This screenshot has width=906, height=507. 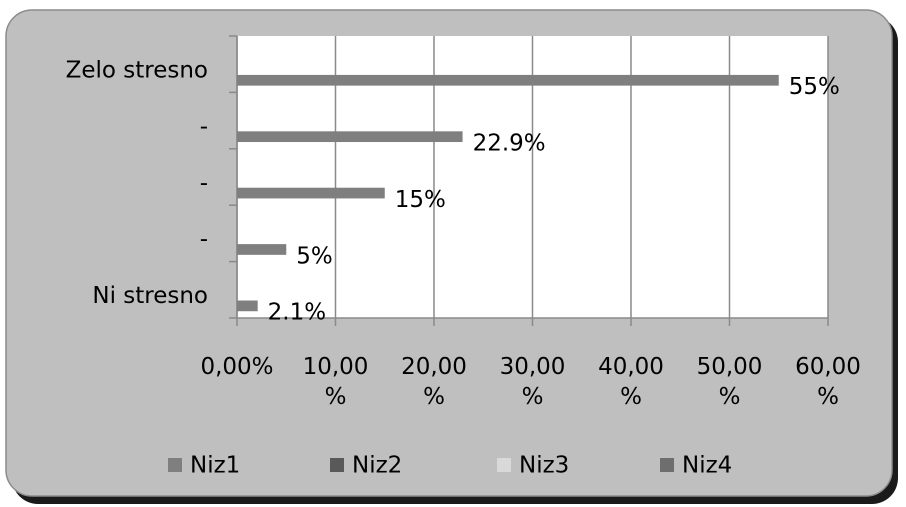 What do you see at coordinates (729, 382) in the screenshot?
I see `x-tick-label: 50,00 %` at bounding box center [729, 382].